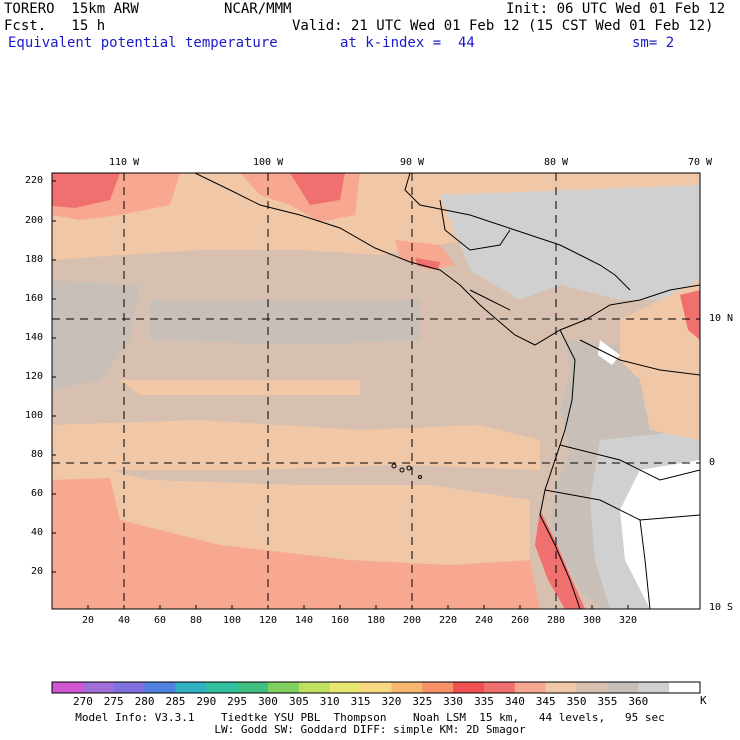  Describe the element at coordinates (484, 620) in the screenshot. I see `x-label: 240` at that location.